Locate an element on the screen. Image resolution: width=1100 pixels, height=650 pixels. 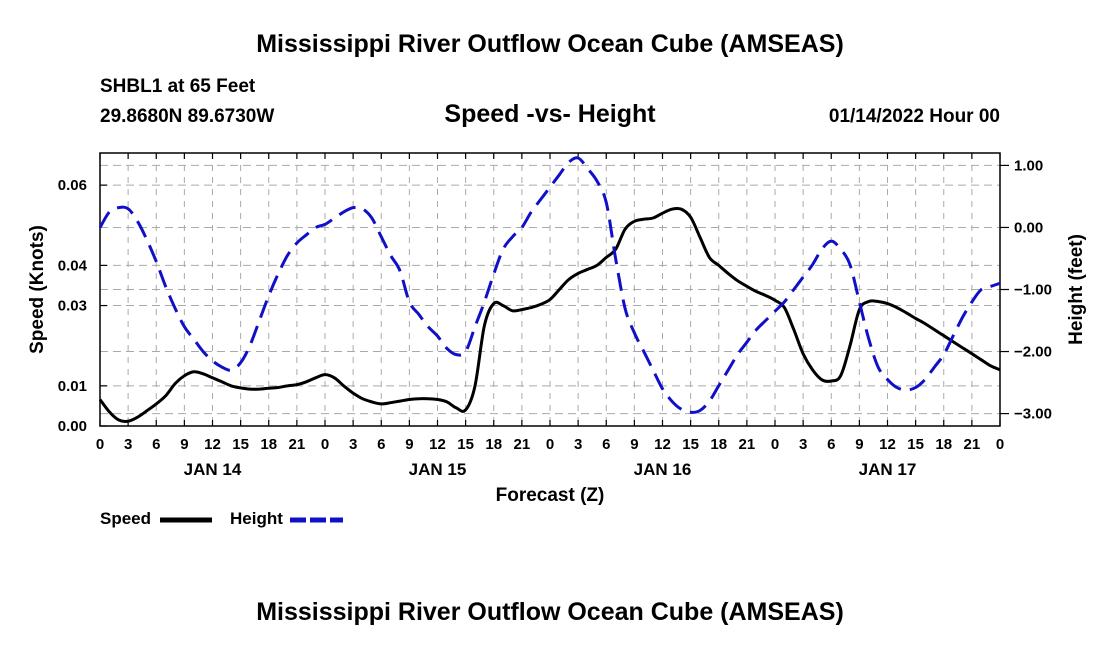
forecast-datetime: 01/14/2022 Hour 00 is located at coordinates (914, 116).